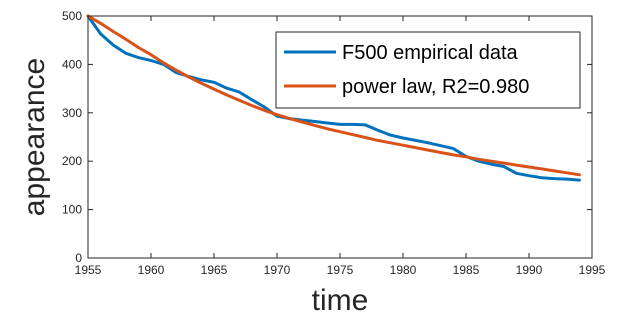 This screenshot has width=619, height=325. I want to click on y-axis-label: appearance, so click(34, 137).